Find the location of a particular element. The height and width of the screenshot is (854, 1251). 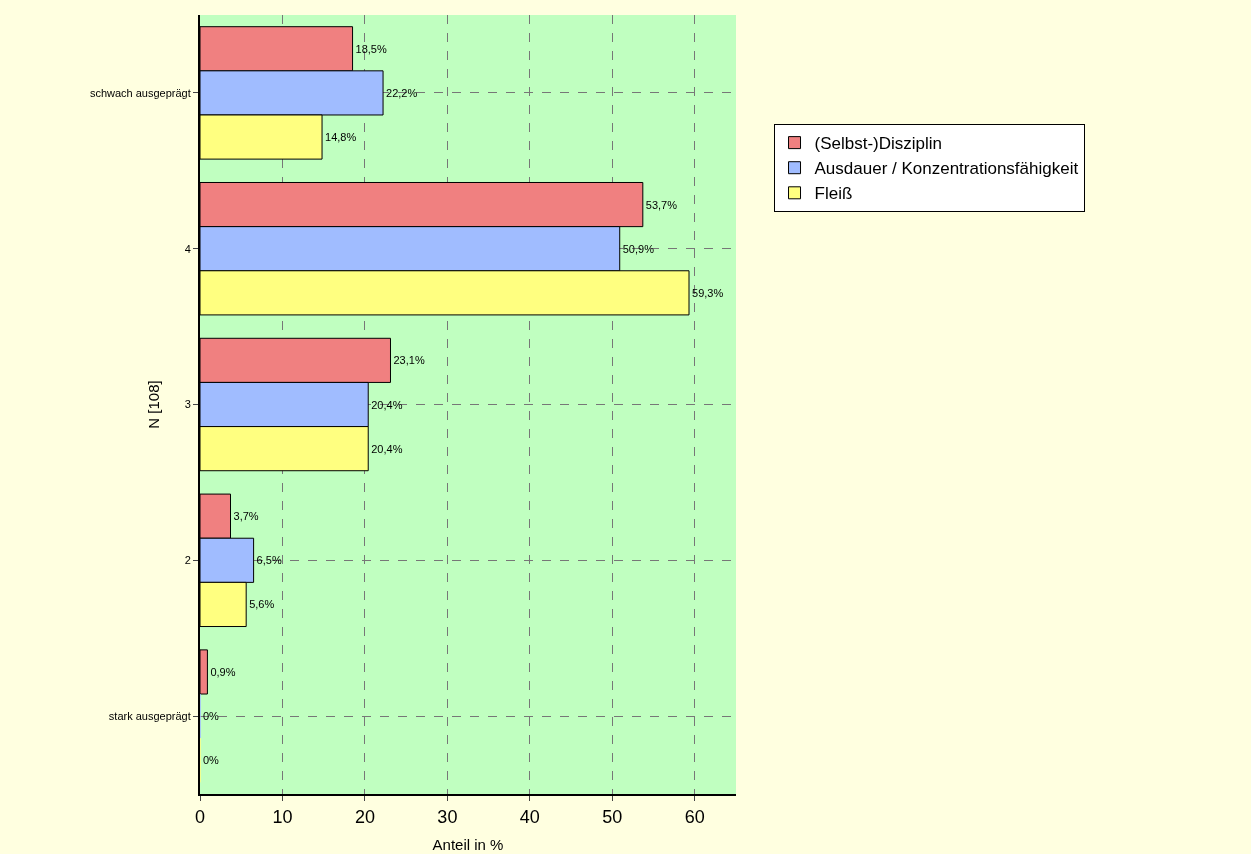

legend-label: Fleiß is located at coordinates (833, 194).